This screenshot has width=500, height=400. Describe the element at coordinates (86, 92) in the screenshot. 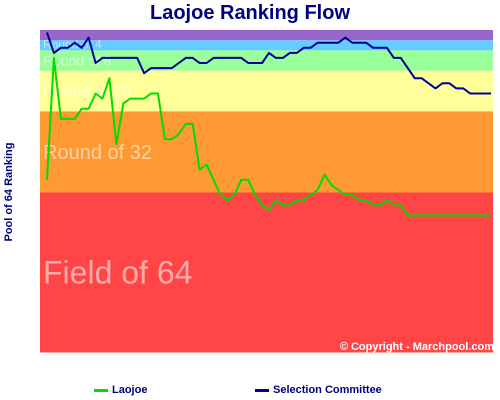

I see `band-label-2: Round of 16` at that location.